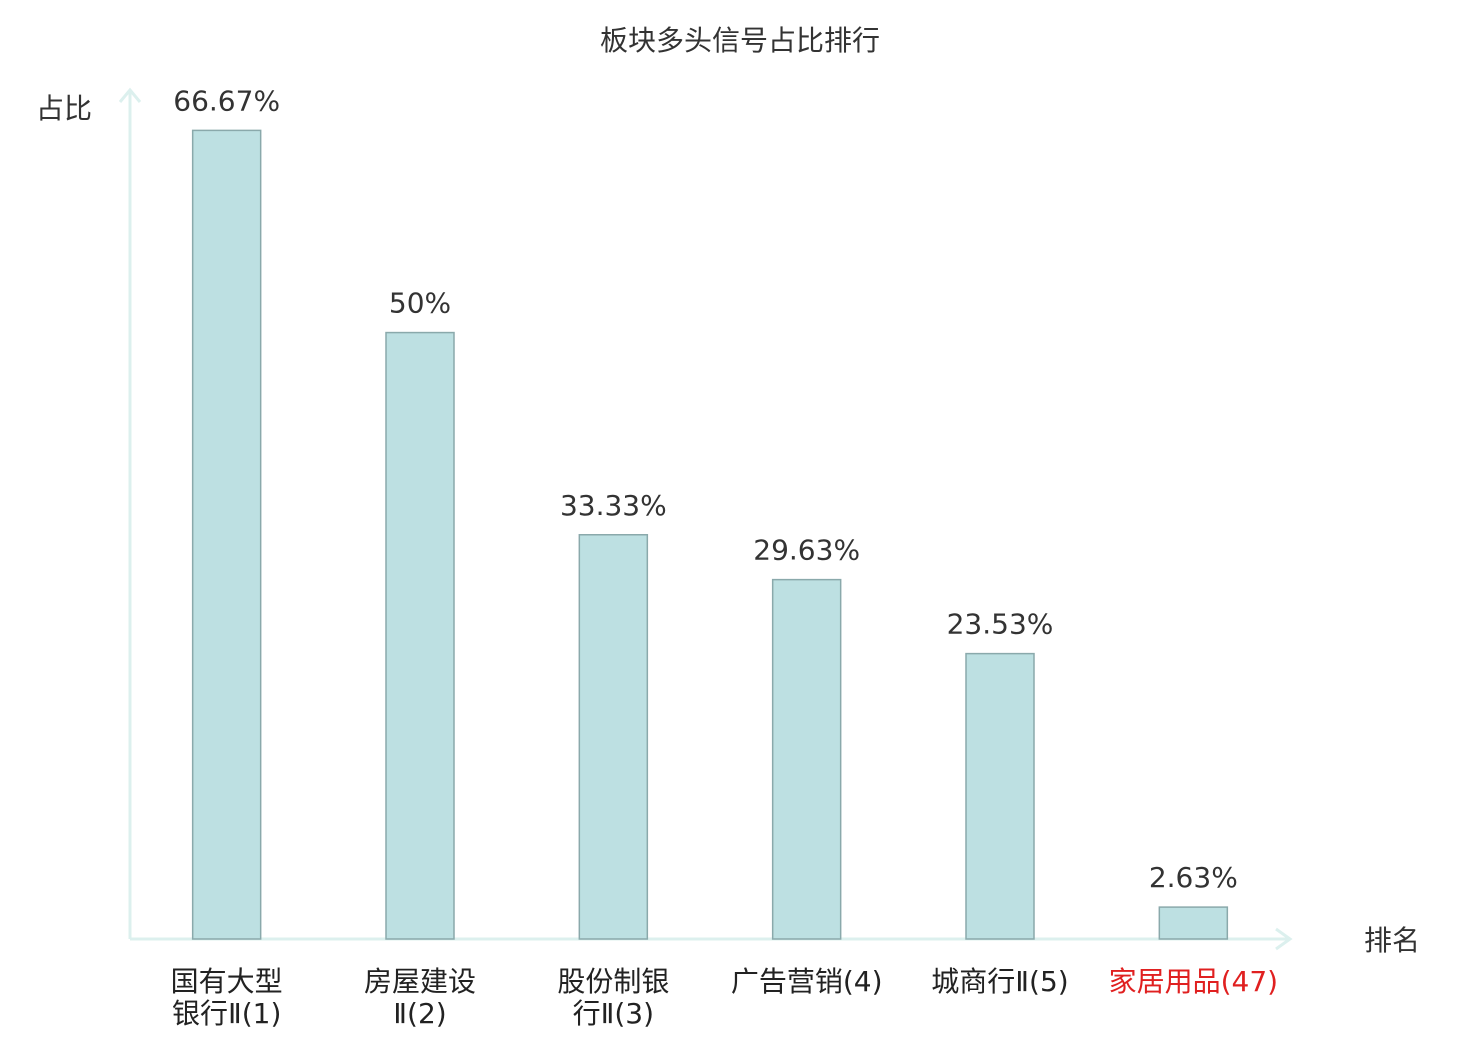 The height and width of the screenshot is (1040, 1480). I want to click on y-axis-label: 占比, so click(64, 108).